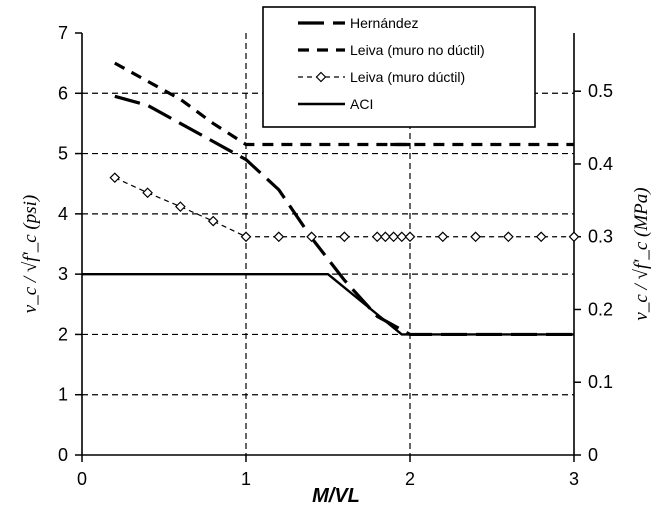  Describe the element at coordinates (63, 274) in the screenshot. I see `y-tick-label: 3` at that location.